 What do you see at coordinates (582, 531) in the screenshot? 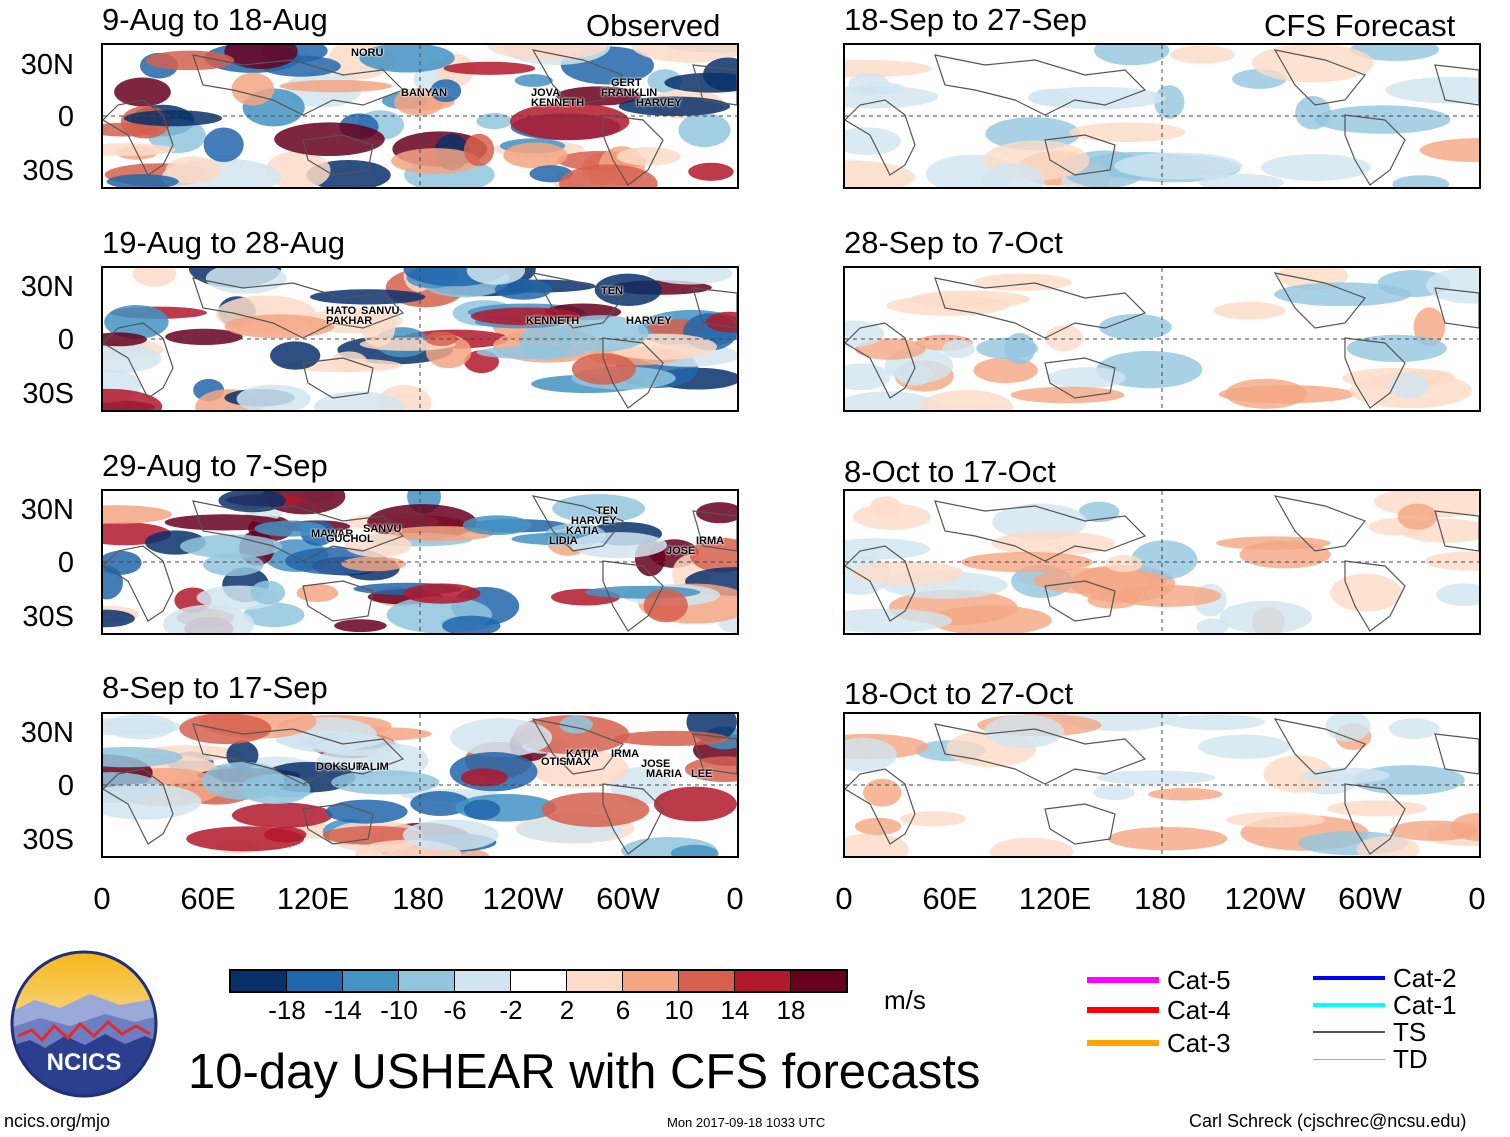
I see `storm-label: KATIA` at bounding box center [582, 531].